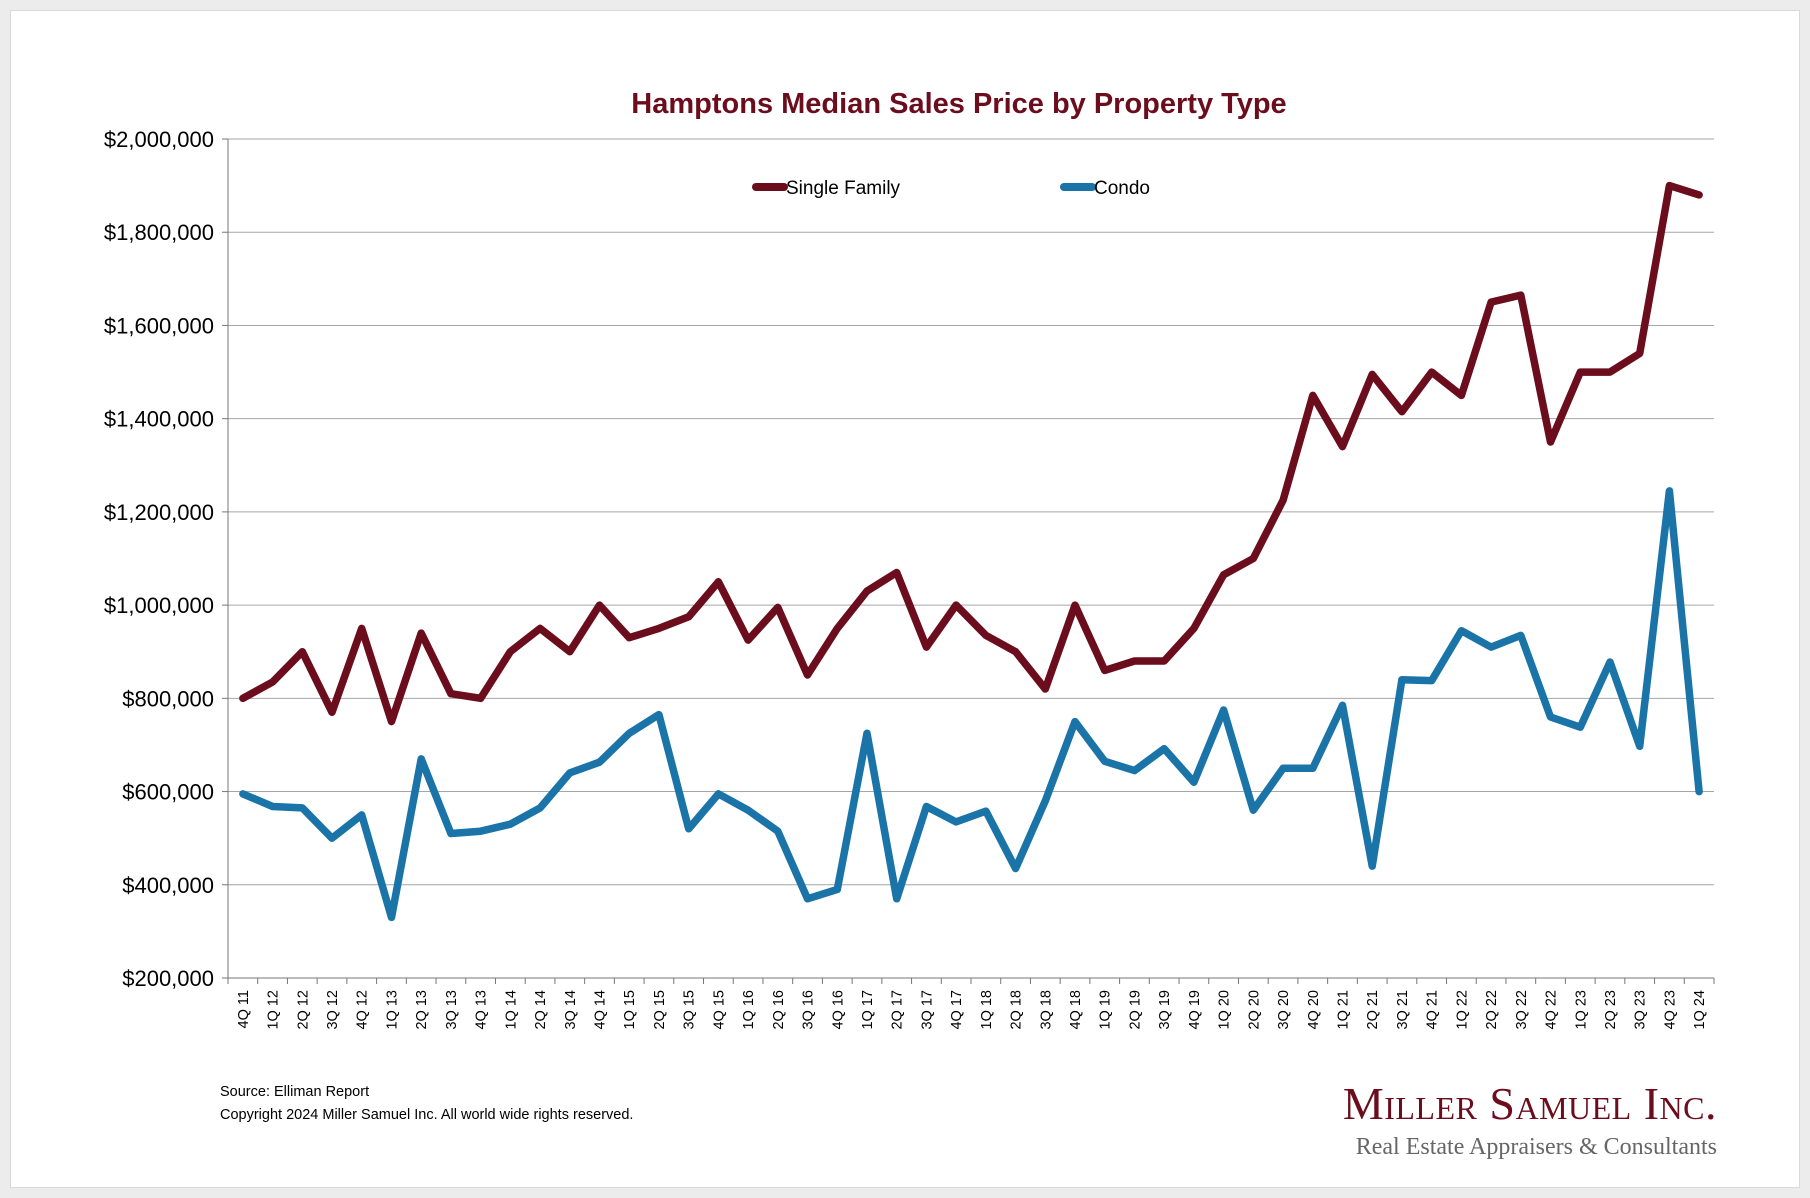 This screenshot has height=1198, width=1810. Describe the element at coordinates (333, 1010) in the screenshot. I see `x-tick-label: 3Q 12` at that location.